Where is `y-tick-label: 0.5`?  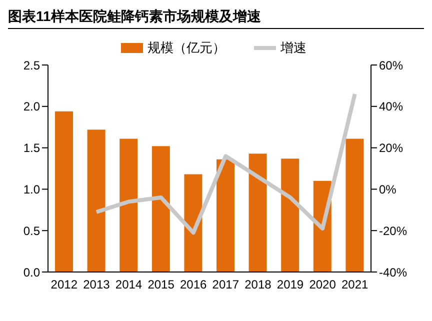
y-tick-label: 0.5 is located at coordinates (31, 231).